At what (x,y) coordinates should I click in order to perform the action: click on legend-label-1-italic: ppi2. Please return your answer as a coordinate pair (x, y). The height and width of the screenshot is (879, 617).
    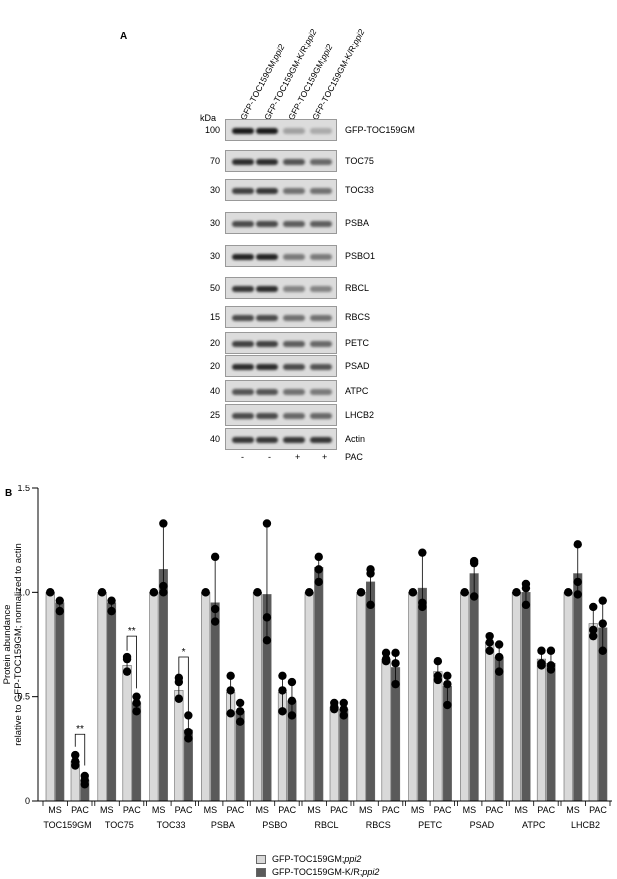
    Looking at the image, I should click on (353, 859).